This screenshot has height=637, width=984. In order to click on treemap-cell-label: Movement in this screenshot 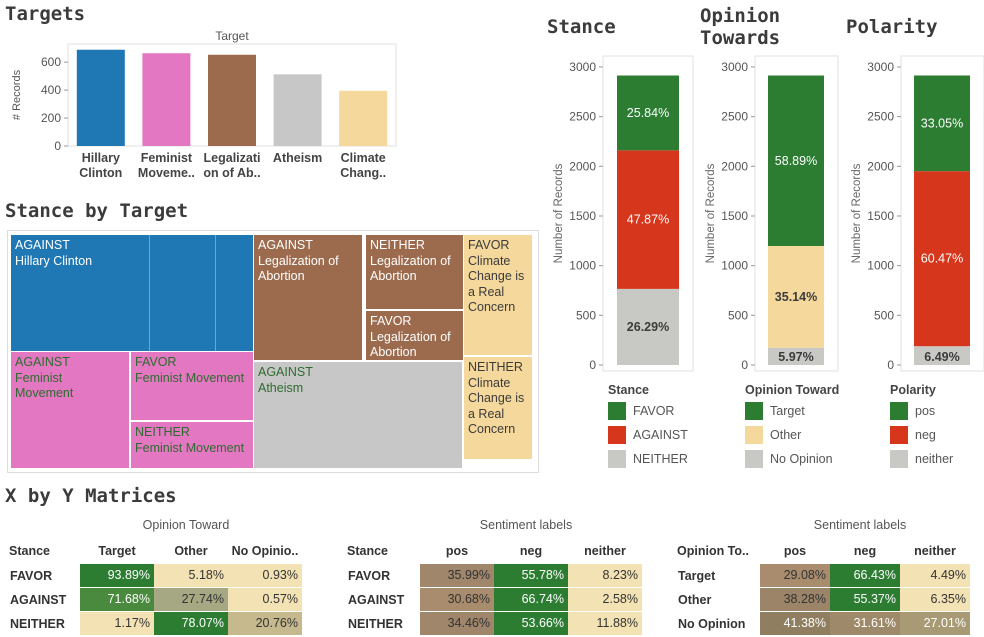, I will do `click(44, 393)`.